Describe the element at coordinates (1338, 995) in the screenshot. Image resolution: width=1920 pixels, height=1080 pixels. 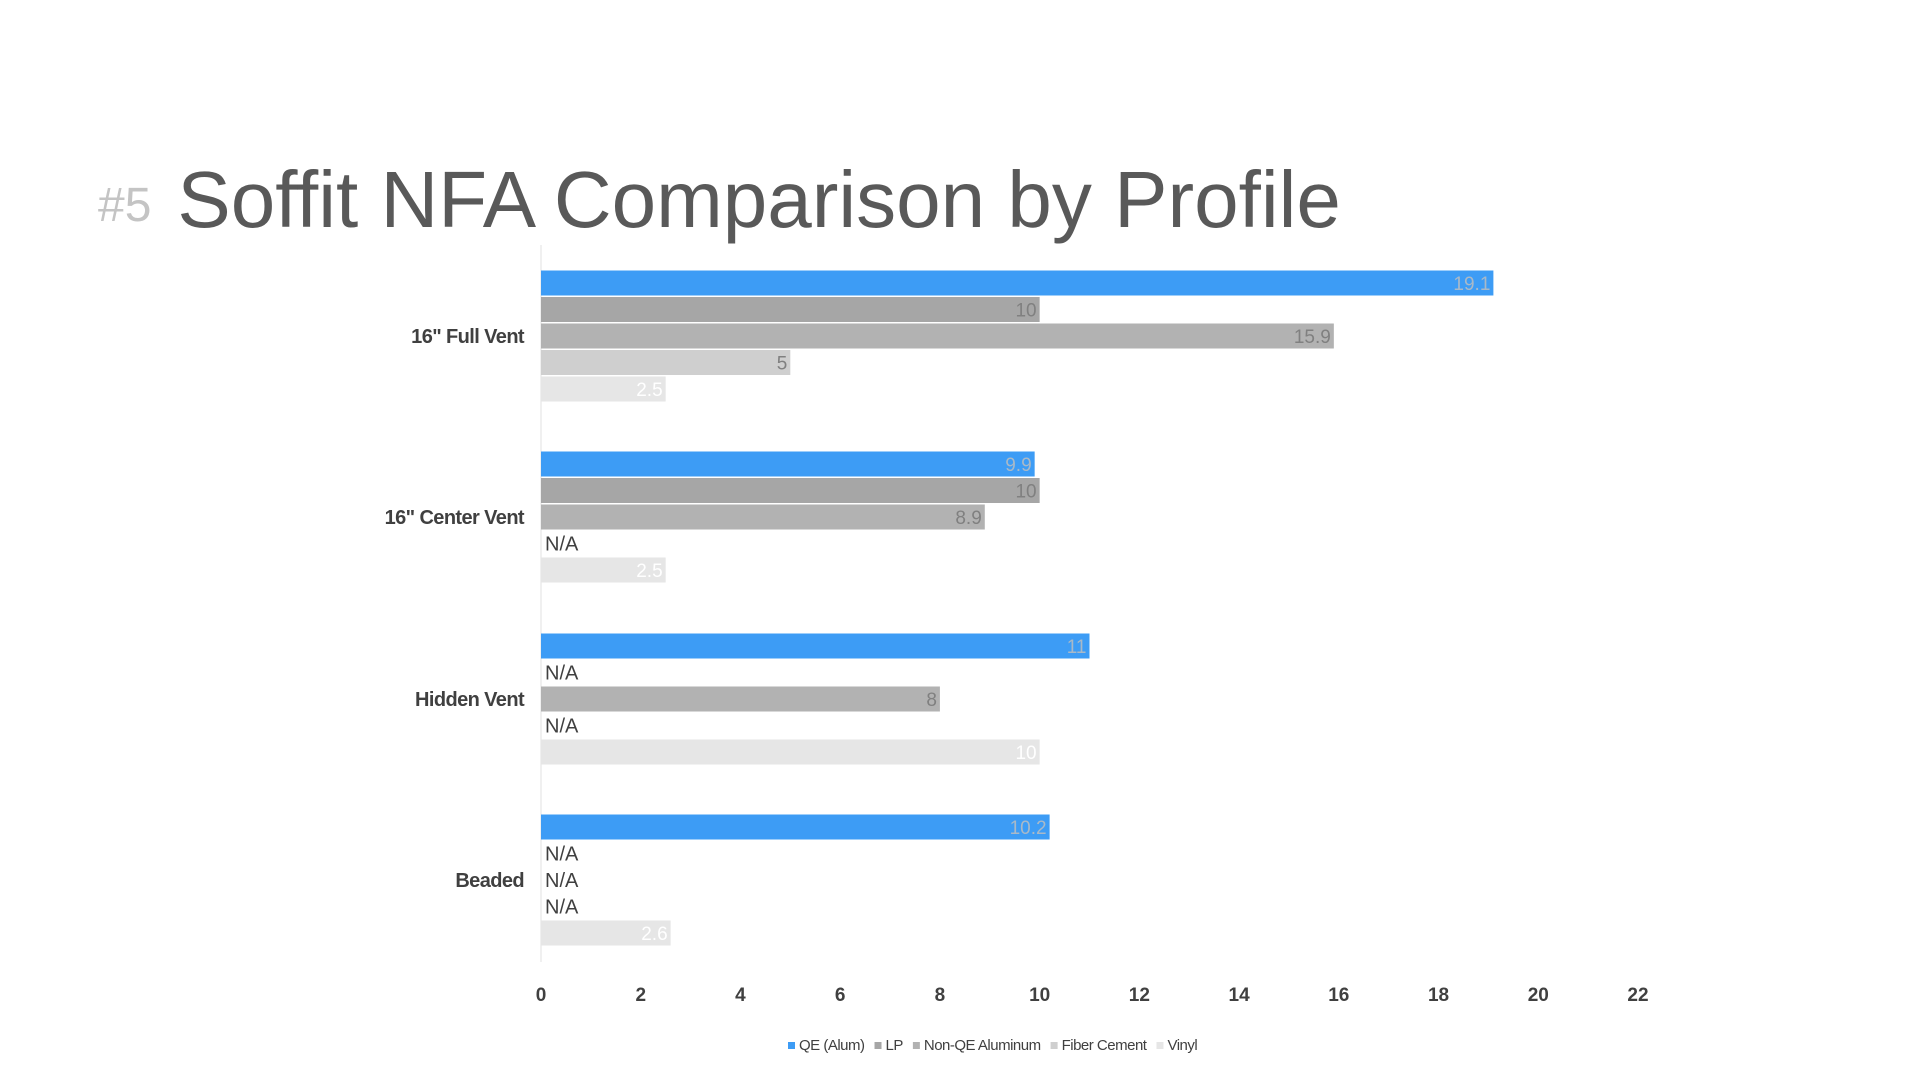
I see `x-tick-label: 16` at that location.